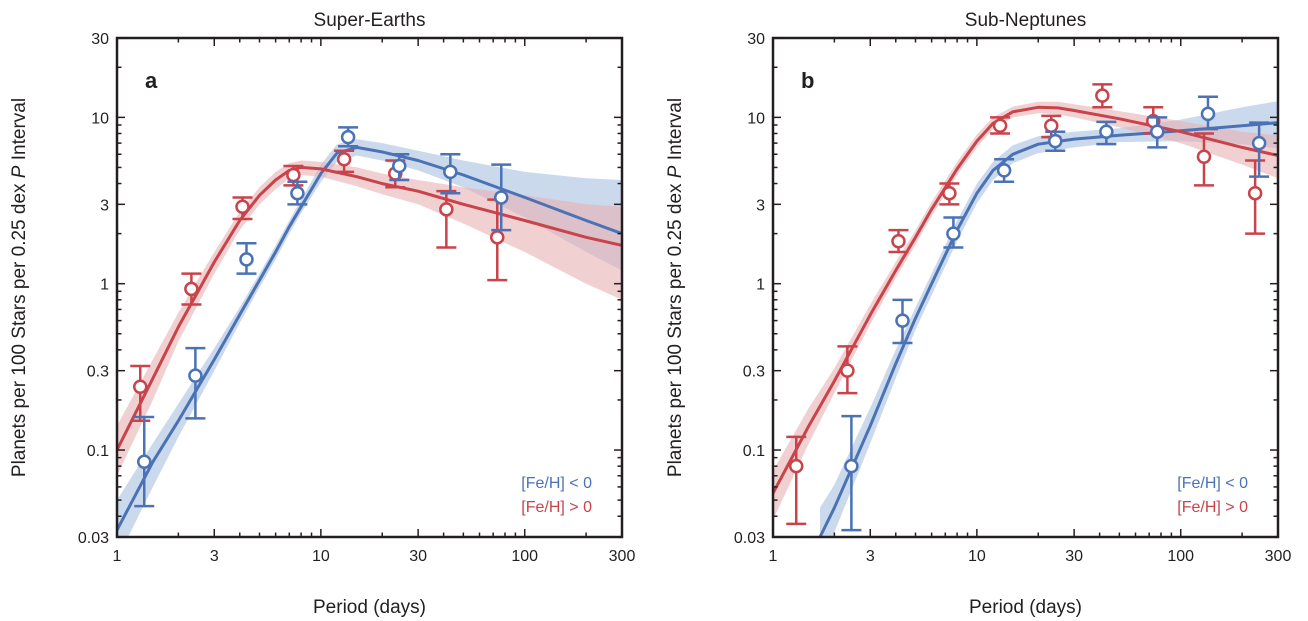 The image size is (1308, 621). I want to click on panel-label: b, so click(807, 80).